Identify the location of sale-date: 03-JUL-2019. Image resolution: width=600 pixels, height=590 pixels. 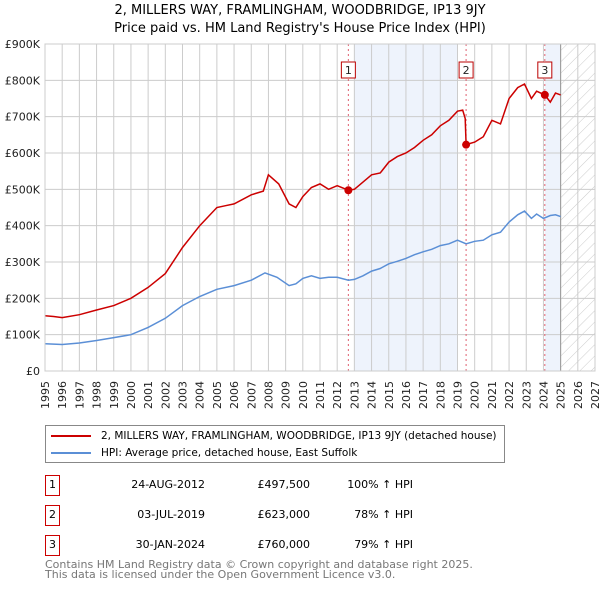
(171, 514).